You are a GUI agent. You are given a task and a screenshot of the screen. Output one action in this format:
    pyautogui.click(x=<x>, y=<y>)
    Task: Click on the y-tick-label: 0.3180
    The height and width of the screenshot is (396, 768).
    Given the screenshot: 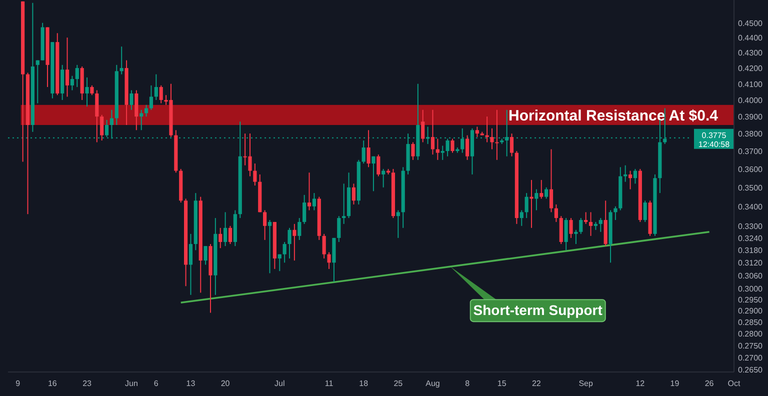 What is the action you would take?
    pyautogui.click(x=751, y=251)
    